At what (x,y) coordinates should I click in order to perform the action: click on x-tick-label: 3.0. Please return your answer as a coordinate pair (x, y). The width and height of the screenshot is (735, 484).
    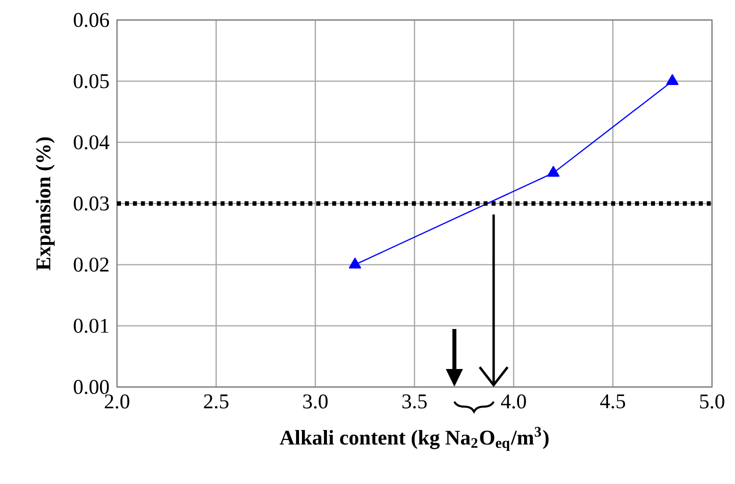
    Looking at the image, I should click on (315, 401).